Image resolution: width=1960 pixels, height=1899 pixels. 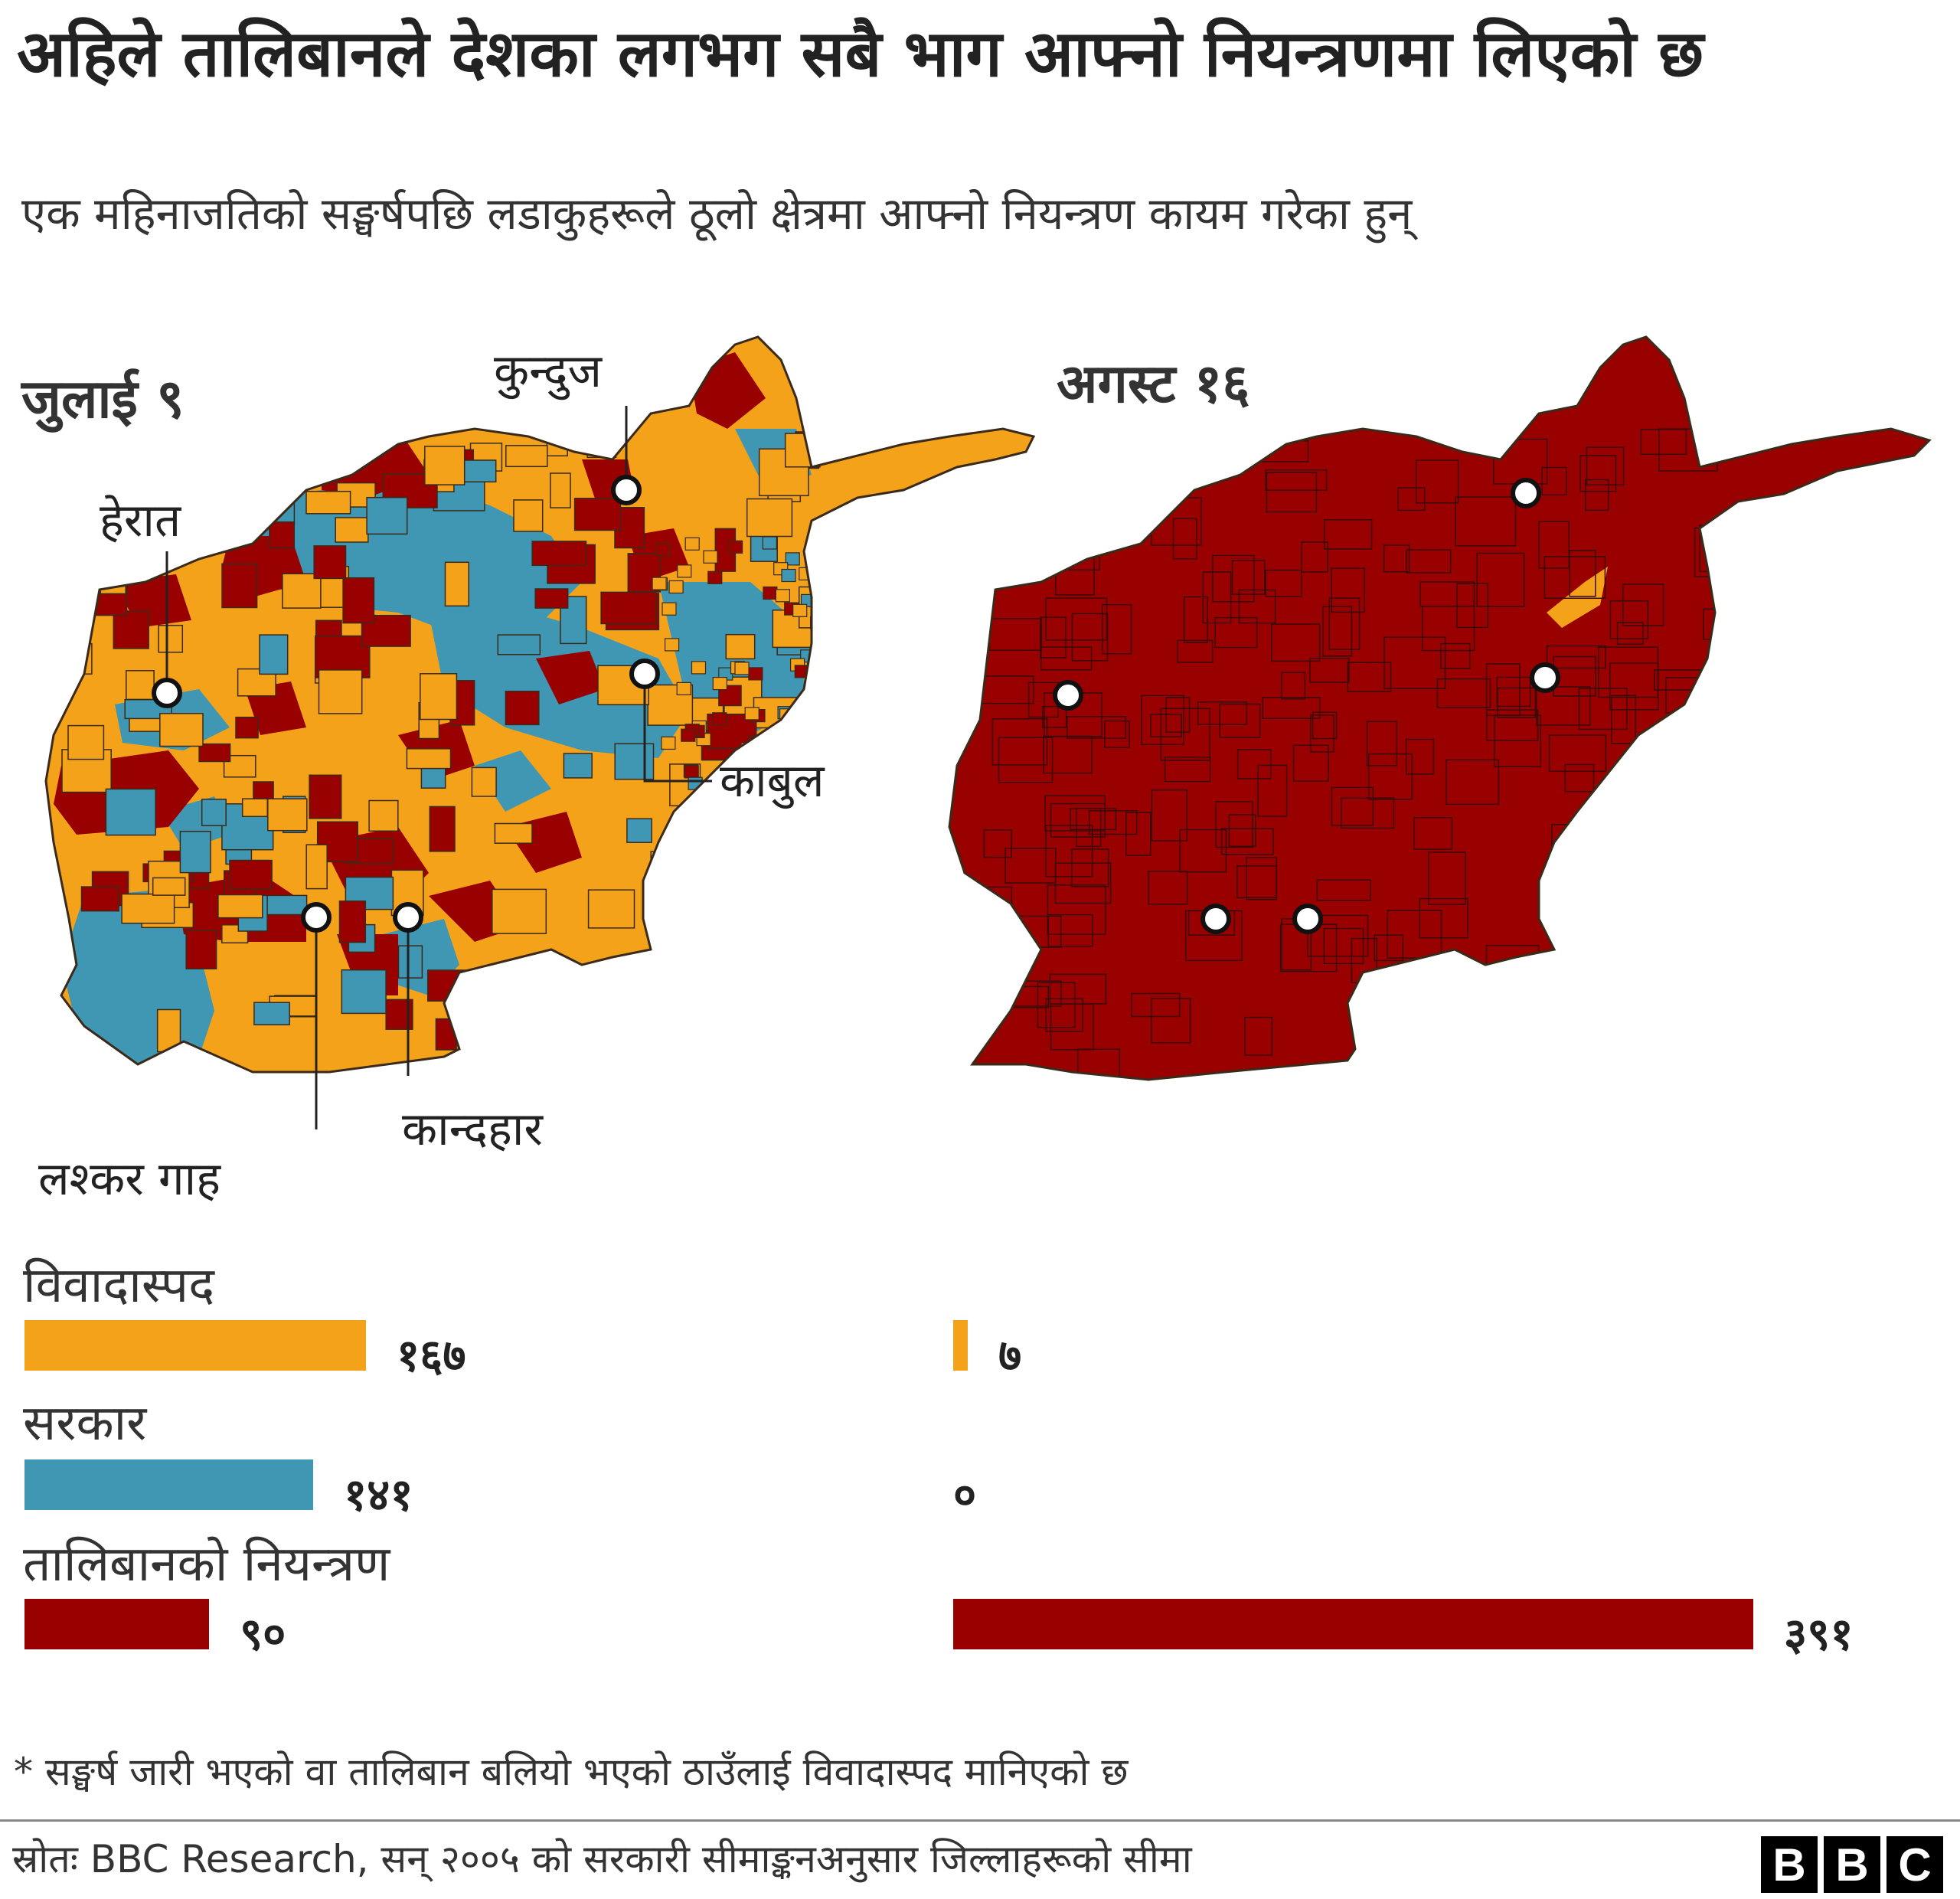 I want to click on value-july-government: १४१, so click(x=378, y=1495).